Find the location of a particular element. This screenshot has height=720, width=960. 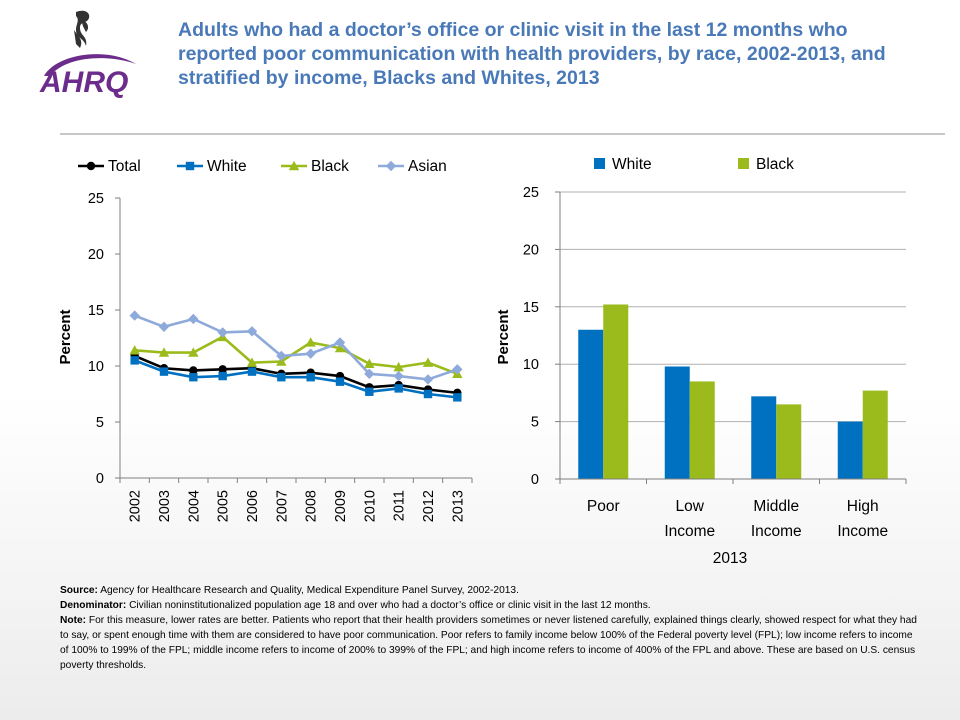

legend-swatch-white is located at coordinates (599, 163).